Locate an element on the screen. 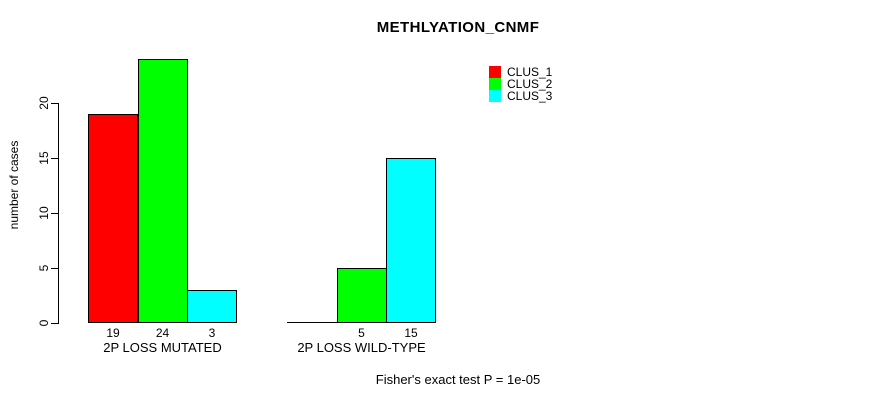 This screenshot has height=400, width=890. legend-item-clus_1: CLUS_1 is located at coordinates (520, 72).